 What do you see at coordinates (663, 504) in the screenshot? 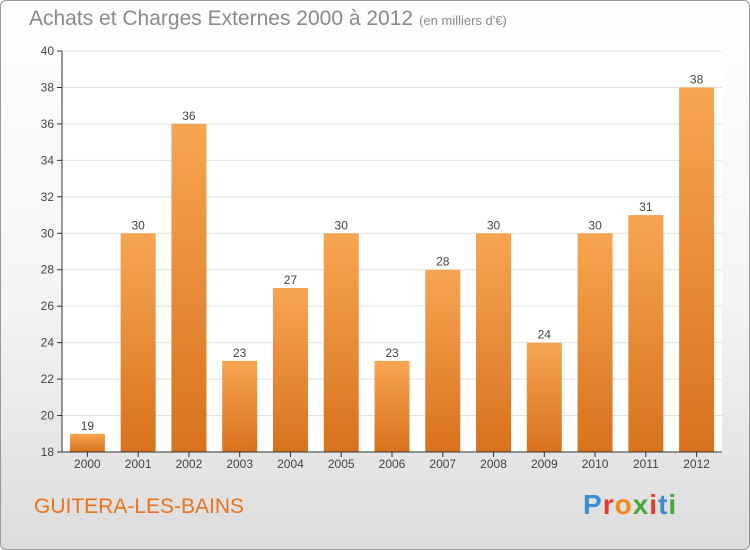
I see `logo-letter: t` at bounding box center [663, 504].